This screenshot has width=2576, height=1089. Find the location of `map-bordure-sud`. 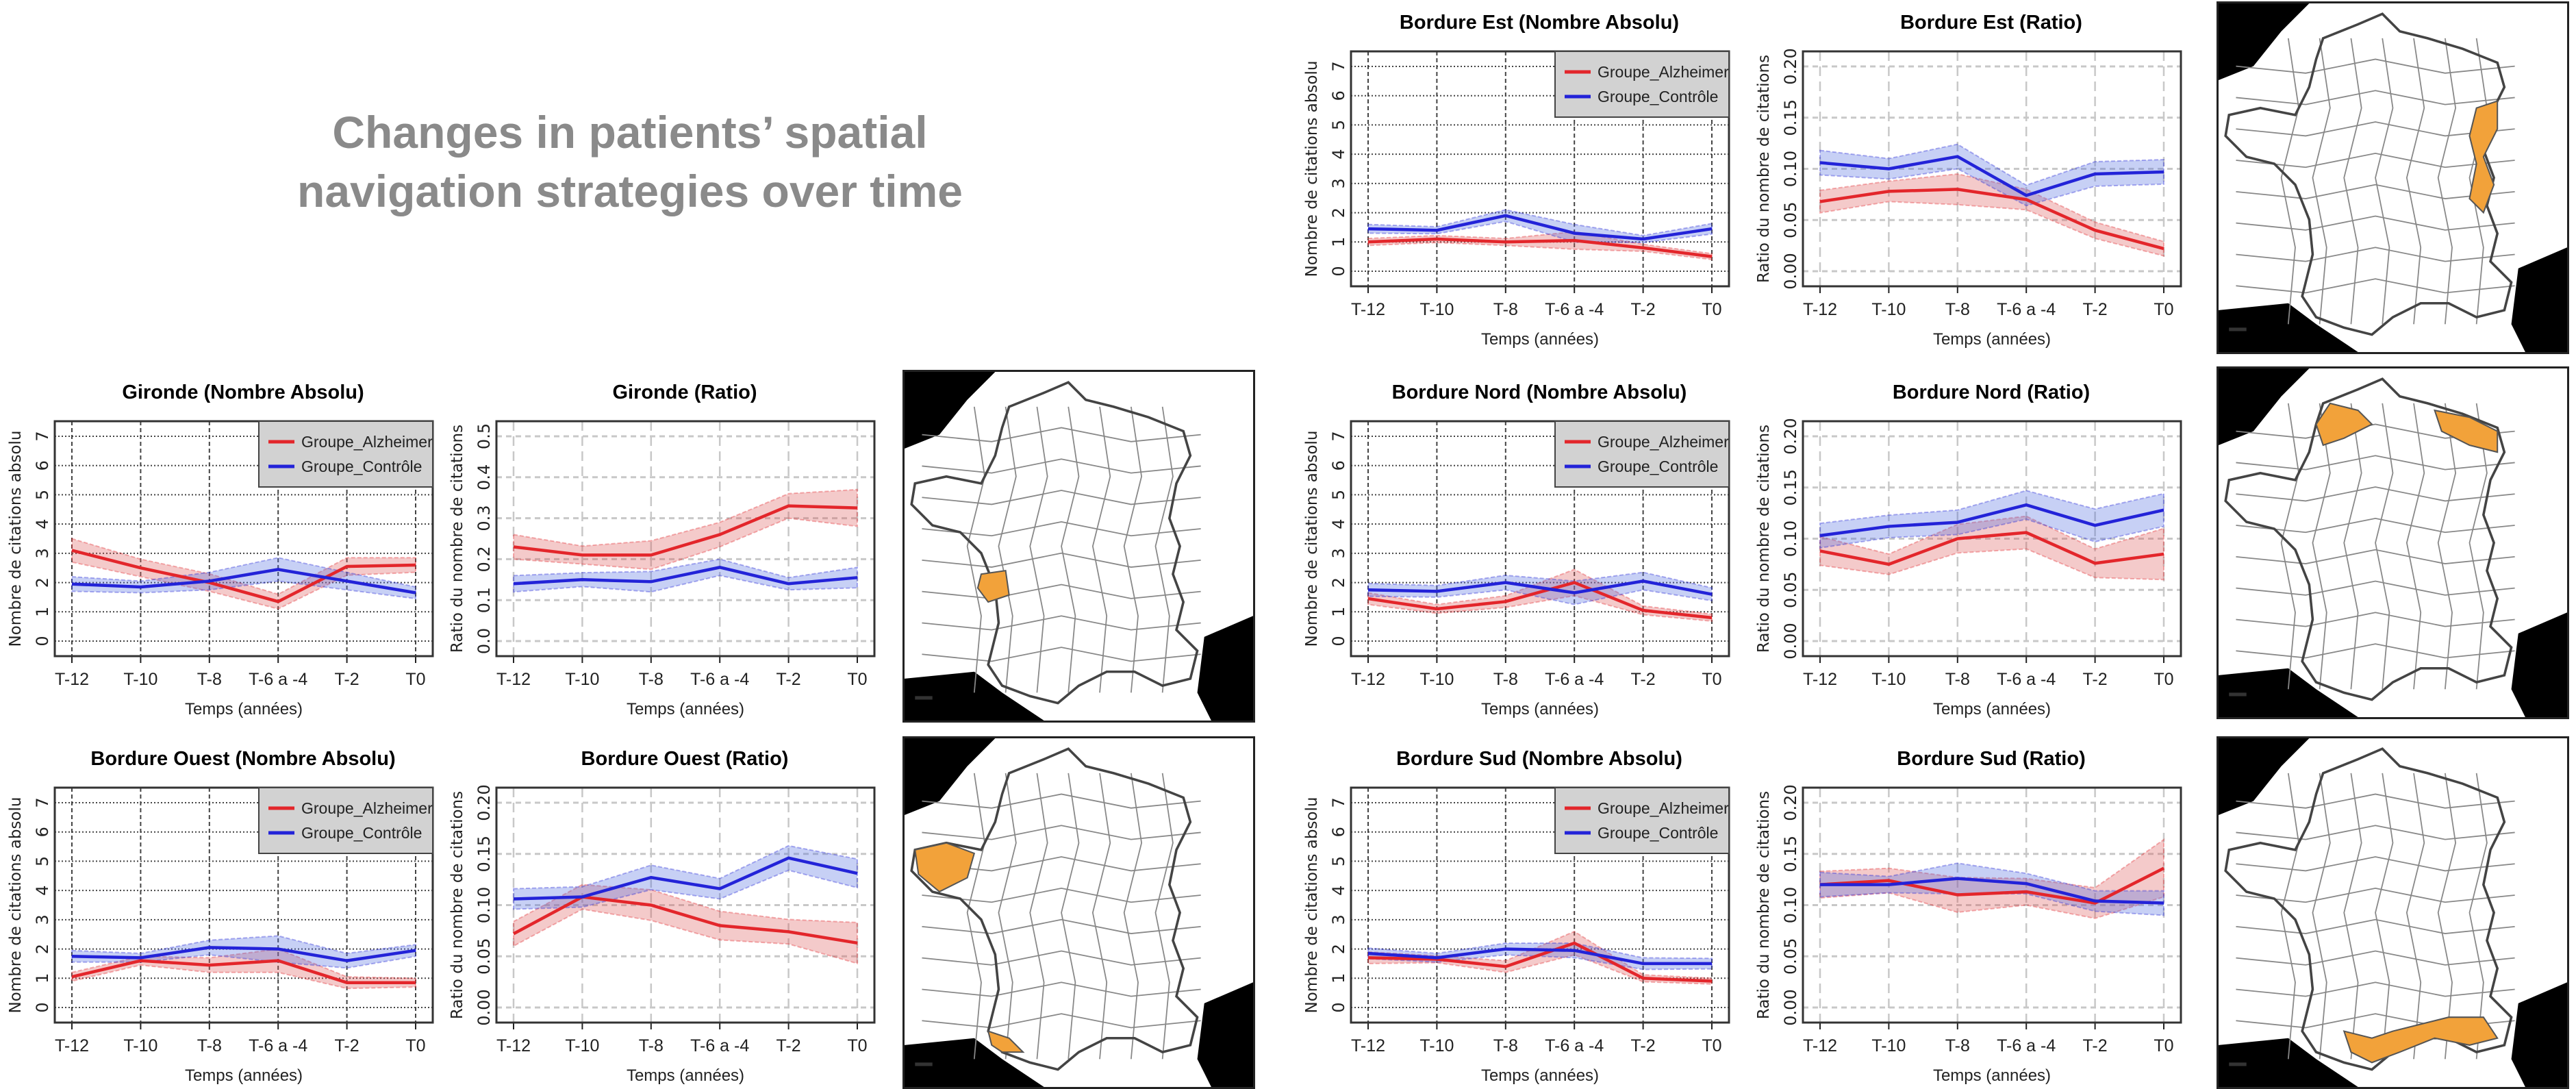

map-bordure-sud is located at coordinates (2393, 912).